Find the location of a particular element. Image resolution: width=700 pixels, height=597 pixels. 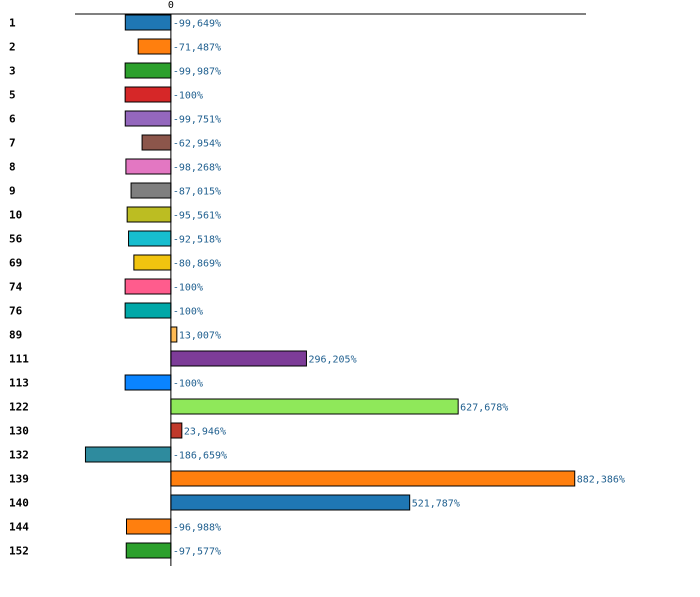

value-label: 521,787% is located at coordinates (436, 504).